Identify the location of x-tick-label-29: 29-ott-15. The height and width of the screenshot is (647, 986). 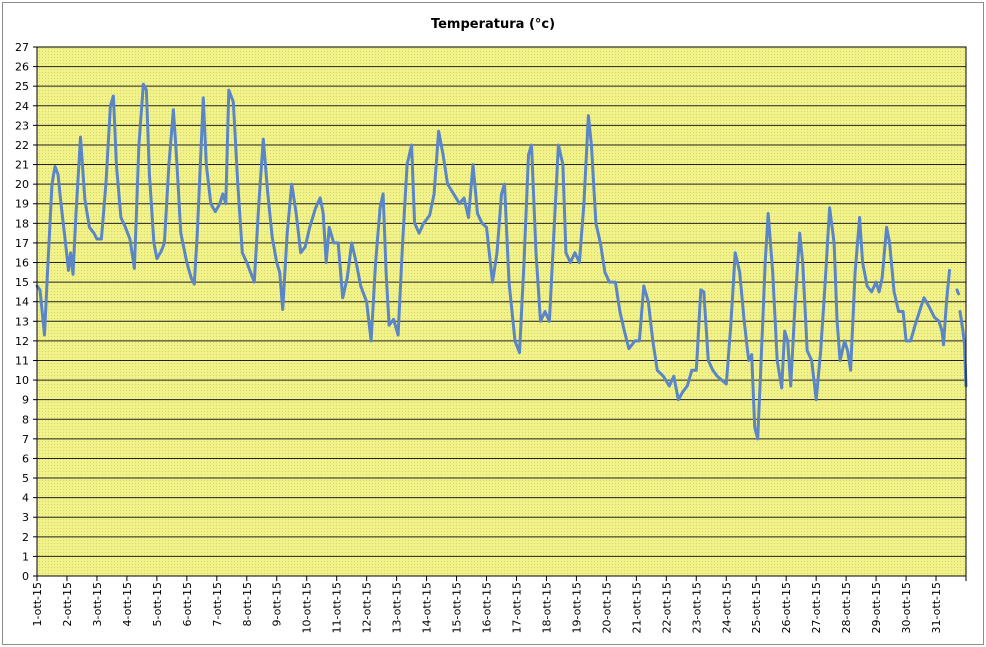
(876, 608).